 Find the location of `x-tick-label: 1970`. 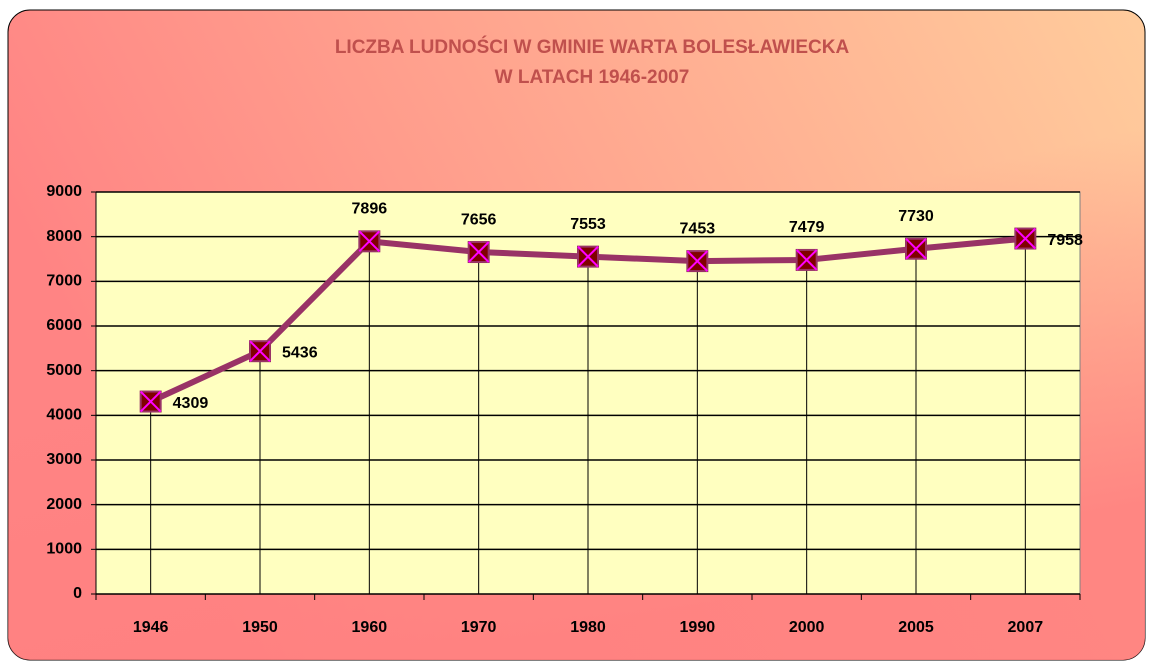

x-tick-label: 1970 is located at coordinates (479, 627).